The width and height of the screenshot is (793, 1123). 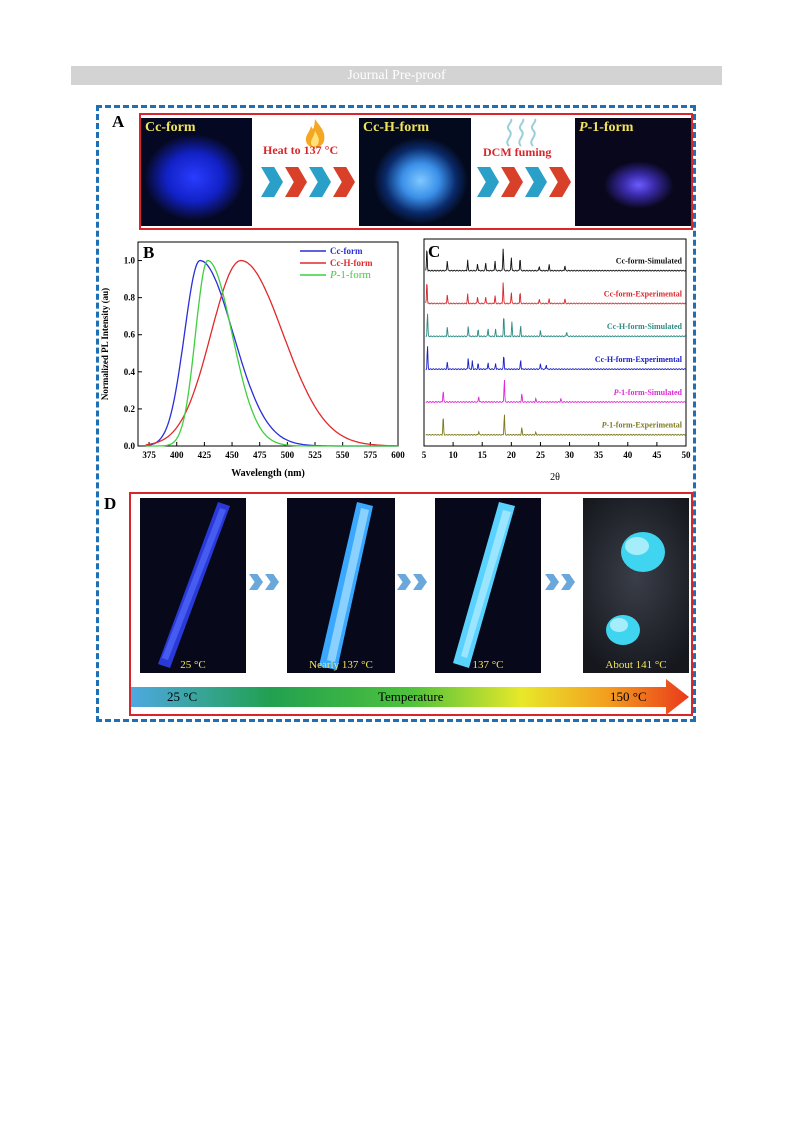 What do you see at coordinates (130, 335) in the screenshot?
I see `chart-b-y-tick-label: 0.6` at bounding box center [130, 335].